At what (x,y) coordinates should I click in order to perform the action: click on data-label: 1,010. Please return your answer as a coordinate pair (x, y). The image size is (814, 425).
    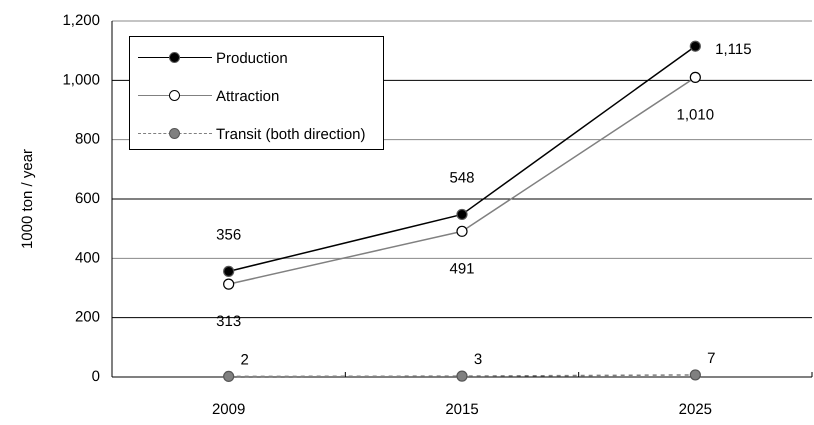
    Looking at the image, I should click on (695, 115).